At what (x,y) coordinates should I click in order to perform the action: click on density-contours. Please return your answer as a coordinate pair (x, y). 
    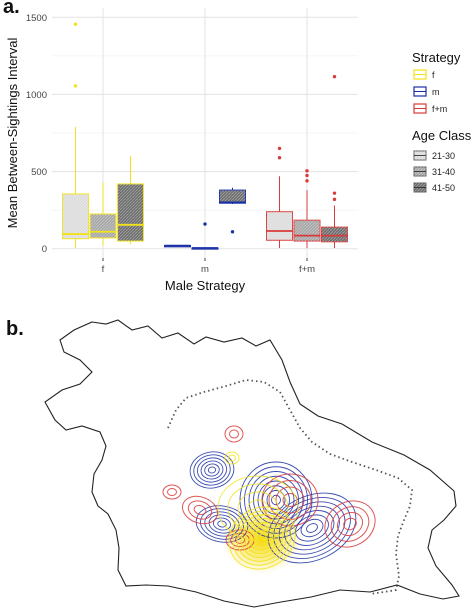
    Looking at the image, I should click on (269, 499).